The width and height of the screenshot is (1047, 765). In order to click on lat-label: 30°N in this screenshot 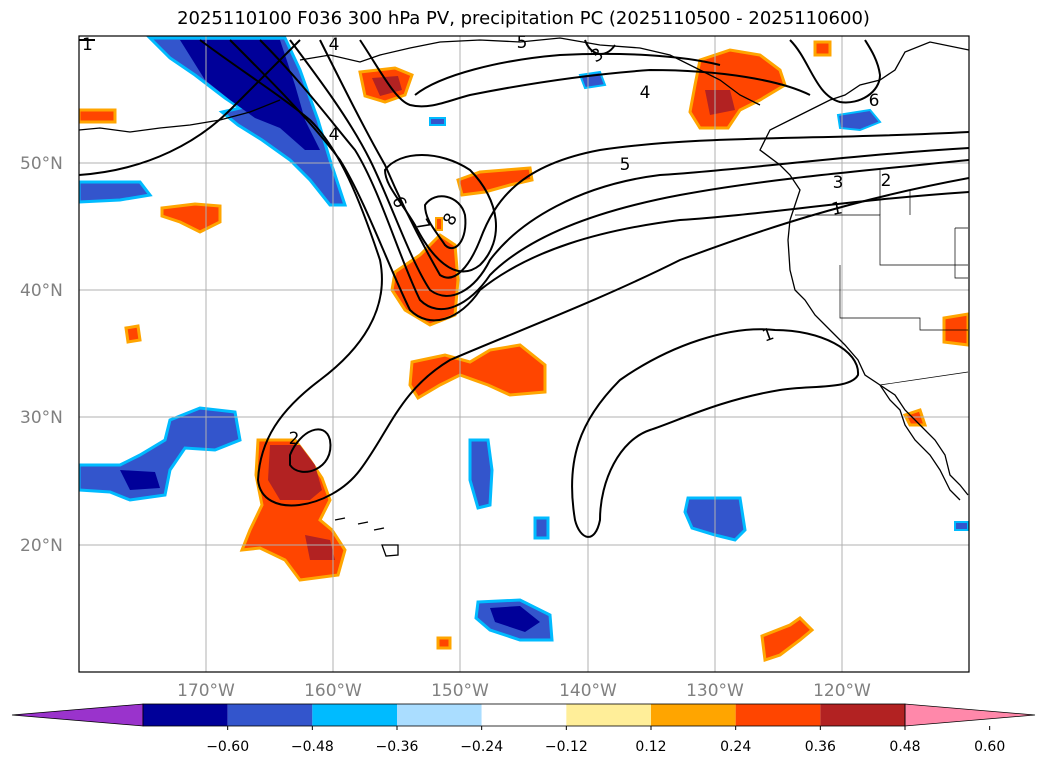, I will do `click(41, 418)`.